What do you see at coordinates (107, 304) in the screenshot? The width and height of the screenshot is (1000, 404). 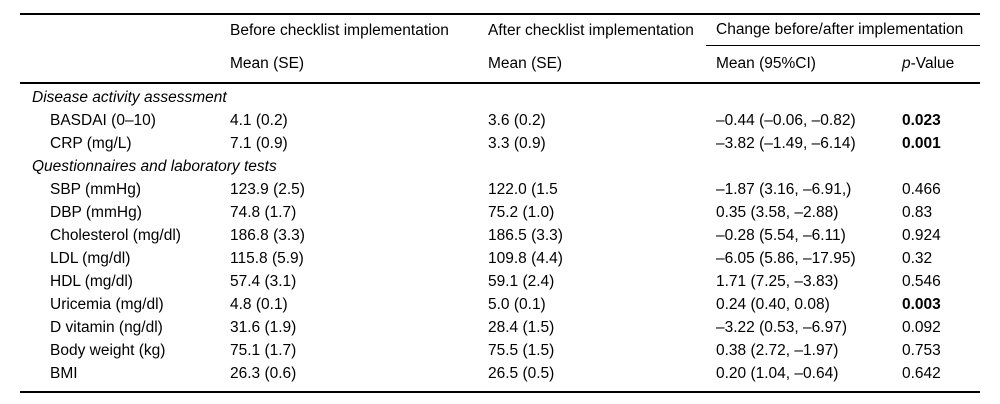 I see `row-label: Uricemia (mg/dl)` at bounding box center [107, 304].